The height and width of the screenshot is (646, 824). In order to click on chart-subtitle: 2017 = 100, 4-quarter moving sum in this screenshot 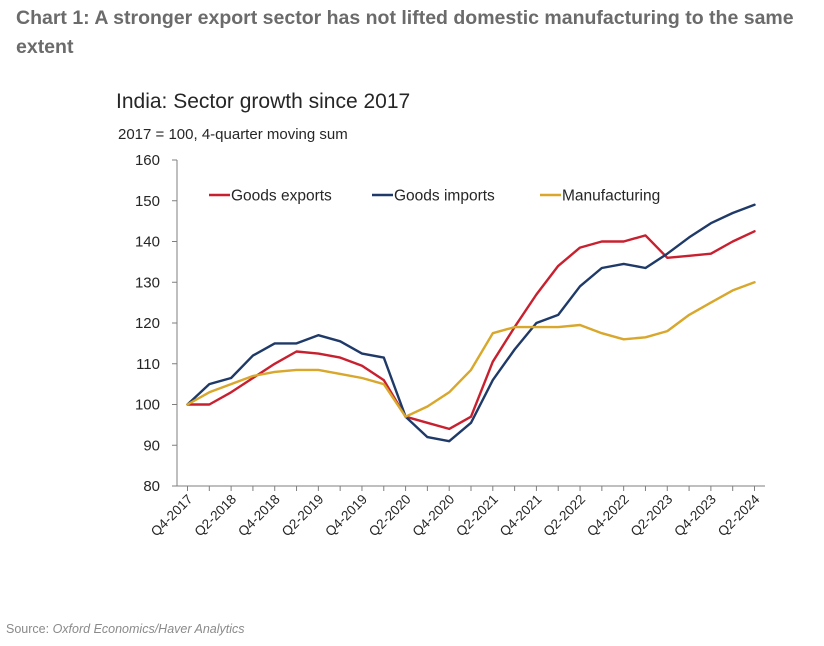, I will do `click(233, 134)`.